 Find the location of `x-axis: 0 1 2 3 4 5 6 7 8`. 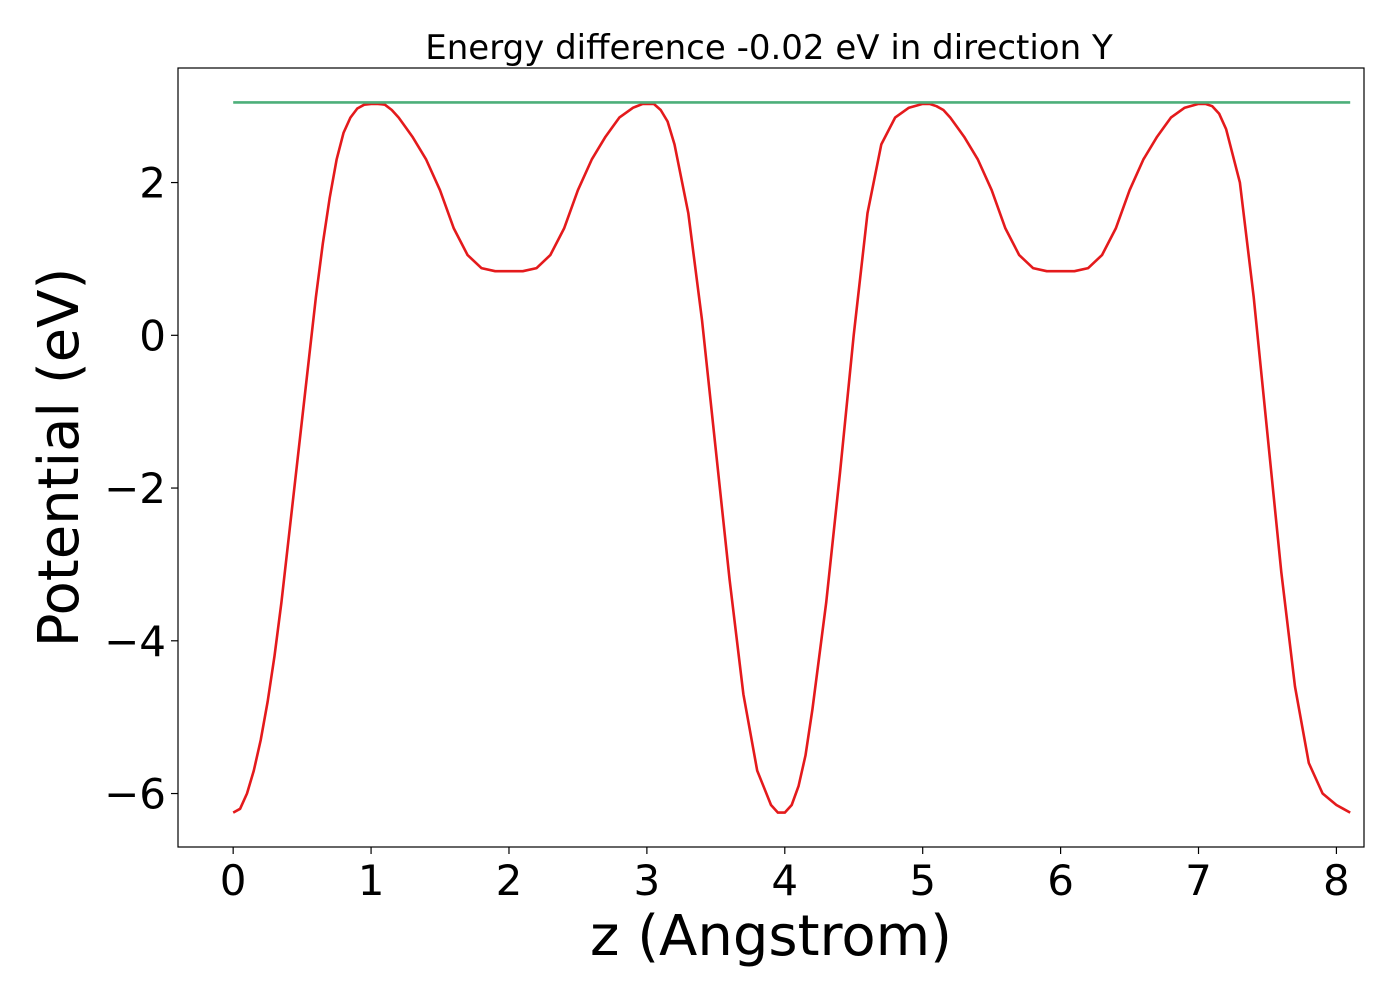

x-axis: 0 1 2 3 4 5 6 7 8 is located at coordinates (785, 876).